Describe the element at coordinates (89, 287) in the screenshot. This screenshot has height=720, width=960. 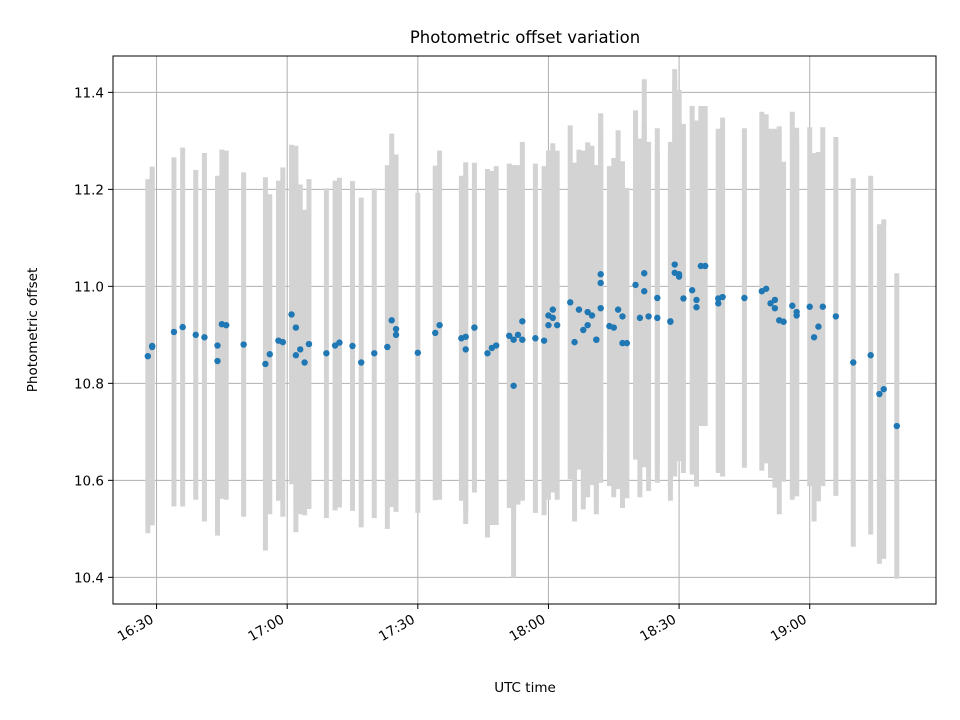
I see `y-tick-label: 11.0` at that location.